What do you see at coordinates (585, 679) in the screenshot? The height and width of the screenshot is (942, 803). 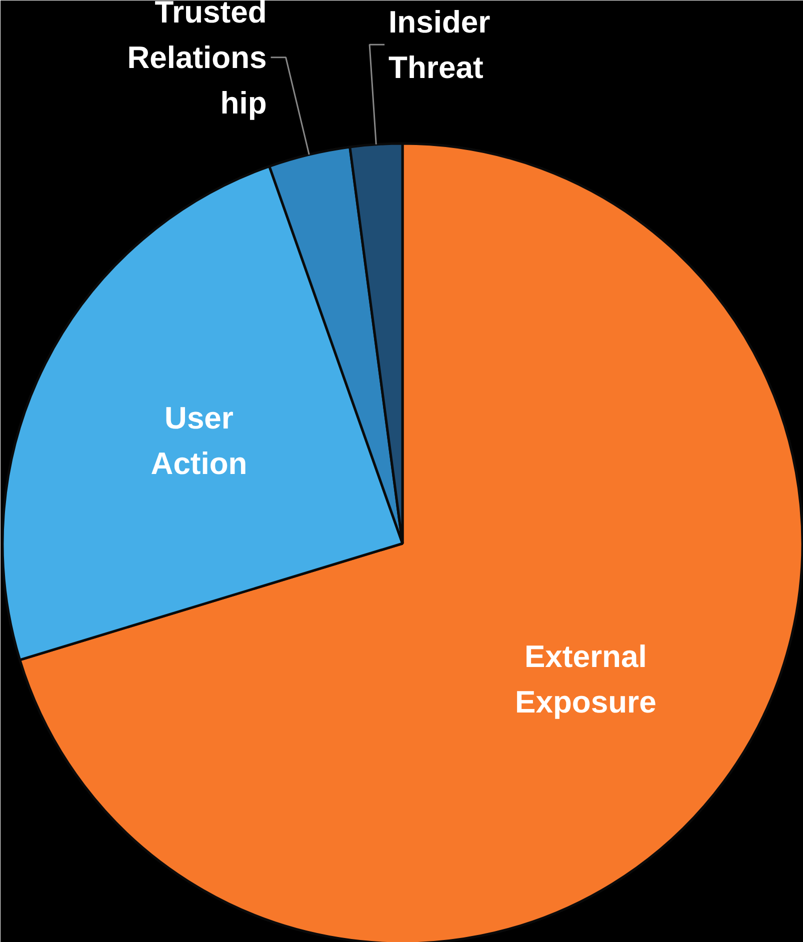 I see `slice-label: External Exposure` at bounding box center [585, 679].